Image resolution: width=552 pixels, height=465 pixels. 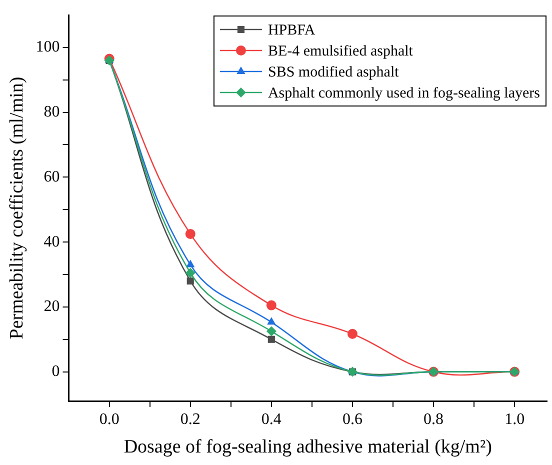 I want to click on legend-label: Asphalt commonly used in fog-sealing layers, so click(x=404, y=93).